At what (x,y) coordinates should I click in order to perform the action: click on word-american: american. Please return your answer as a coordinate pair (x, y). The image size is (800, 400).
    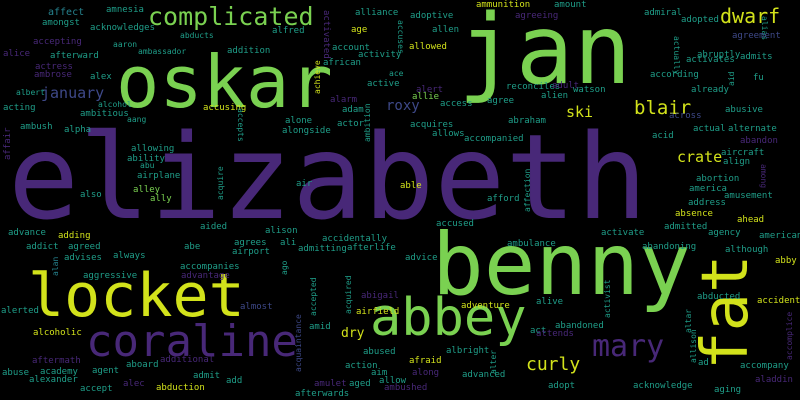
    Looking at the image, I should click on (779, 236).